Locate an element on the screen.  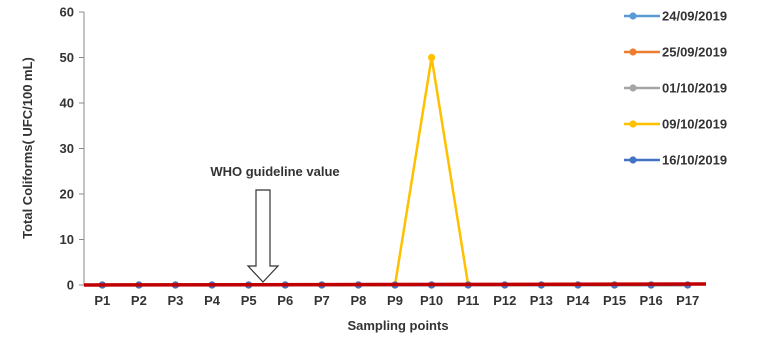
x-axis-title: Sampling points is located at coordinates (397, 325).